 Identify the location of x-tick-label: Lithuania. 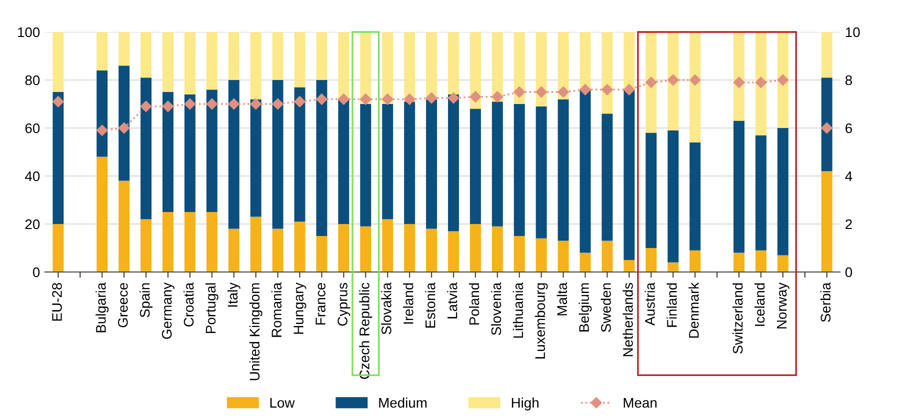
(518, 310).